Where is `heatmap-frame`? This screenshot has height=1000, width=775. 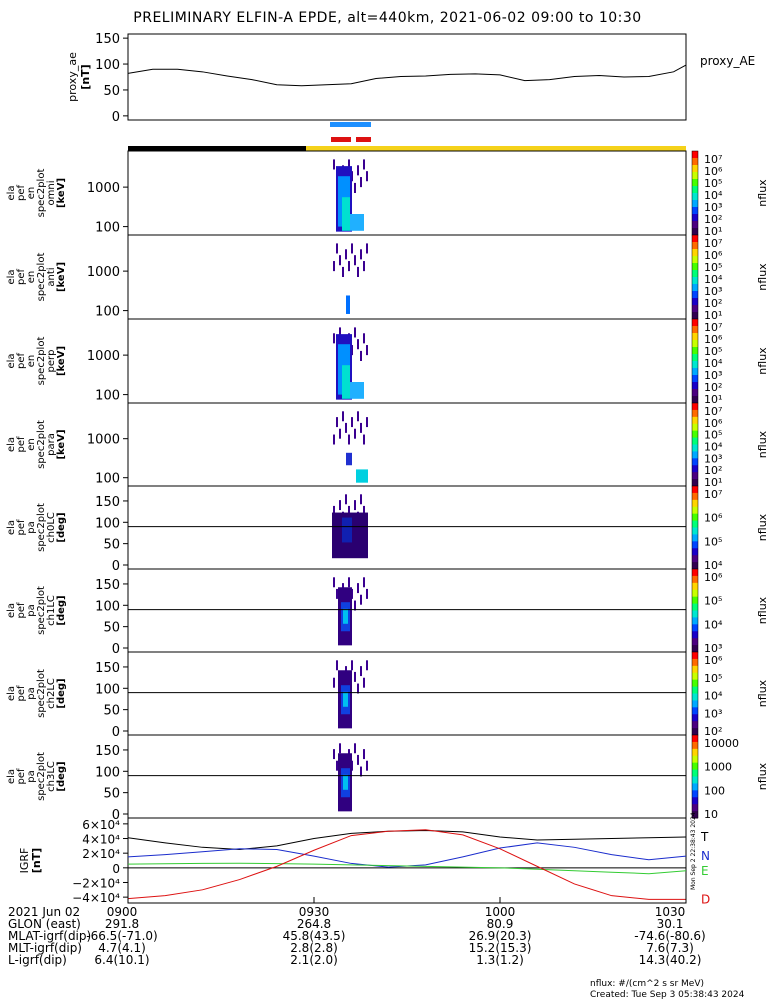 heatmap-frame is located at coordinates (407, 361).